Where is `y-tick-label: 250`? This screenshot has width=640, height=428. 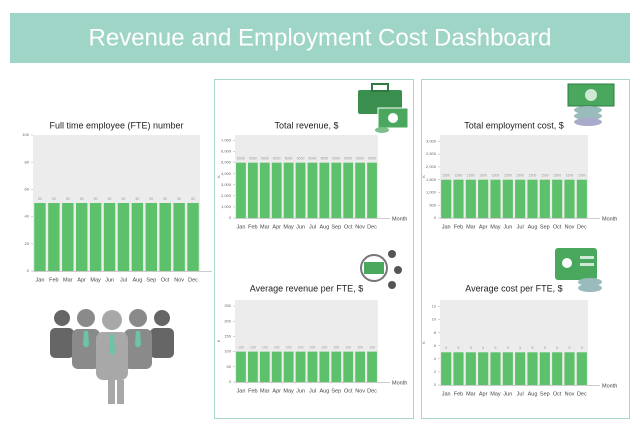 y-tick-label: 250 is located at coordinates (227, 305).